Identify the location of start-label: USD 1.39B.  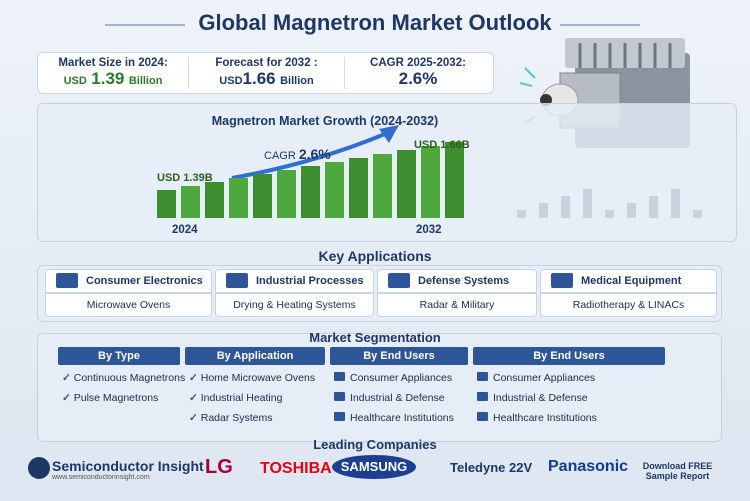
(185, 178).